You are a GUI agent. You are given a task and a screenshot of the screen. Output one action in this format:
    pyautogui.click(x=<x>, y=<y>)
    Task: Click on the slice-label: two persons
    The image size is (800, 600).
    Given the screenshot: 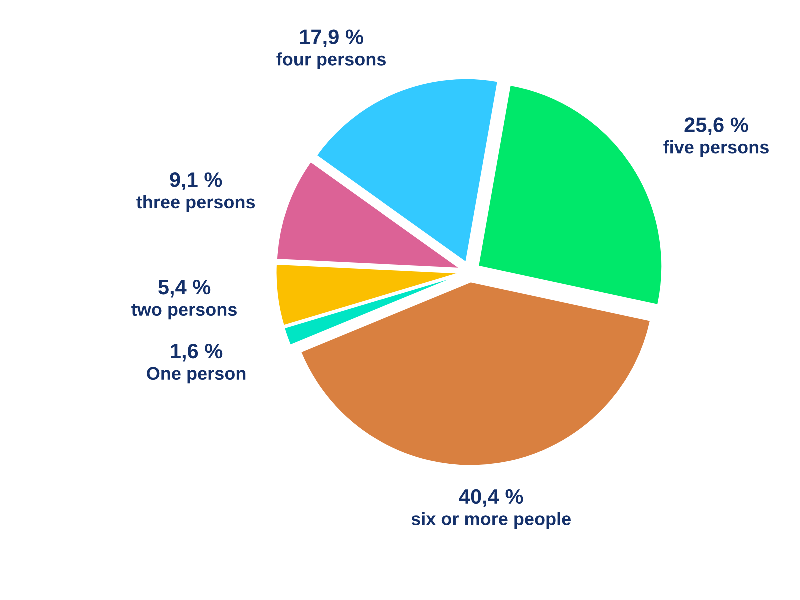 What is the action you would take?
    pyautogui.click(x=184, y=312)
    